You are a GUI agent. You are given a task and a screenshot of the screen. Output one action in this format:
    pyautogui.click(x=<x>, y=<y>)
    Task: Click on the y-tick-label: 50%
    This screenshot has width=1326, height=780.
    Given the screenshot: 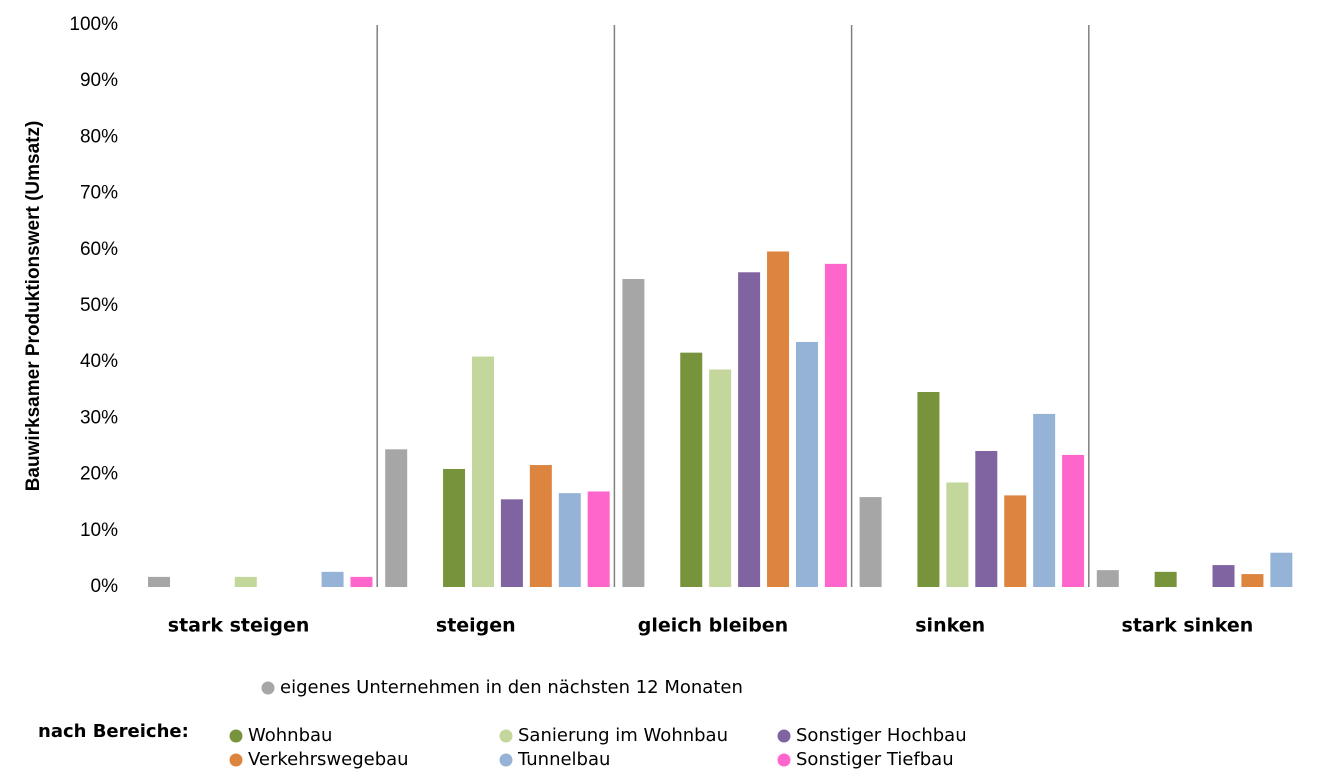 What is the action you would take?
    pyautogui.click(x=99, y=305)
    